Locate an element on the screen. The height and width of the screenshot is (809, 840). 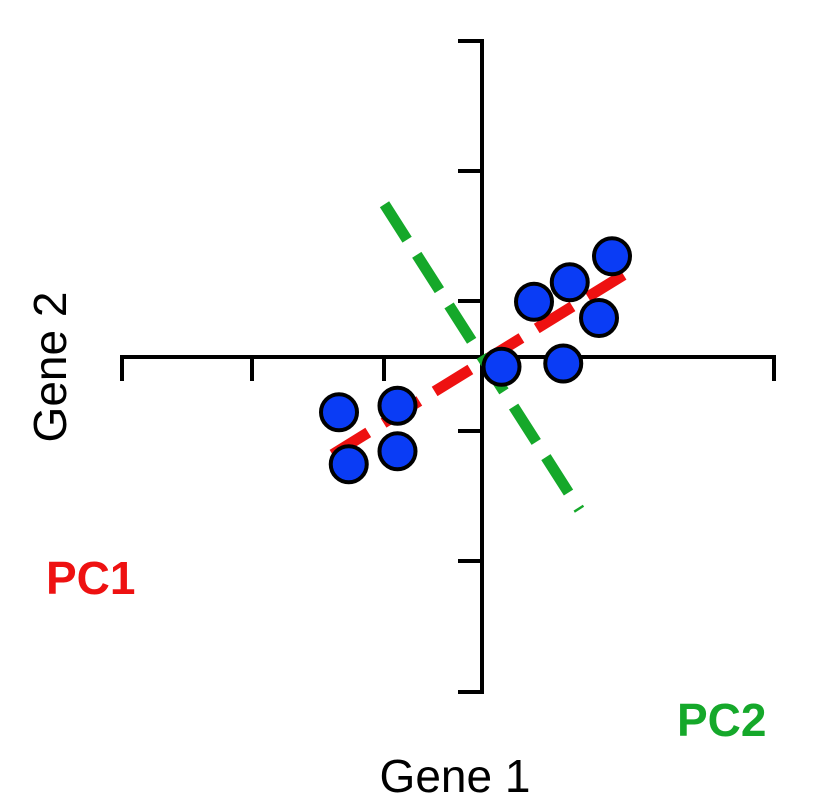
x-axis-label: Gene 1 is located at coordinates (455, 776).